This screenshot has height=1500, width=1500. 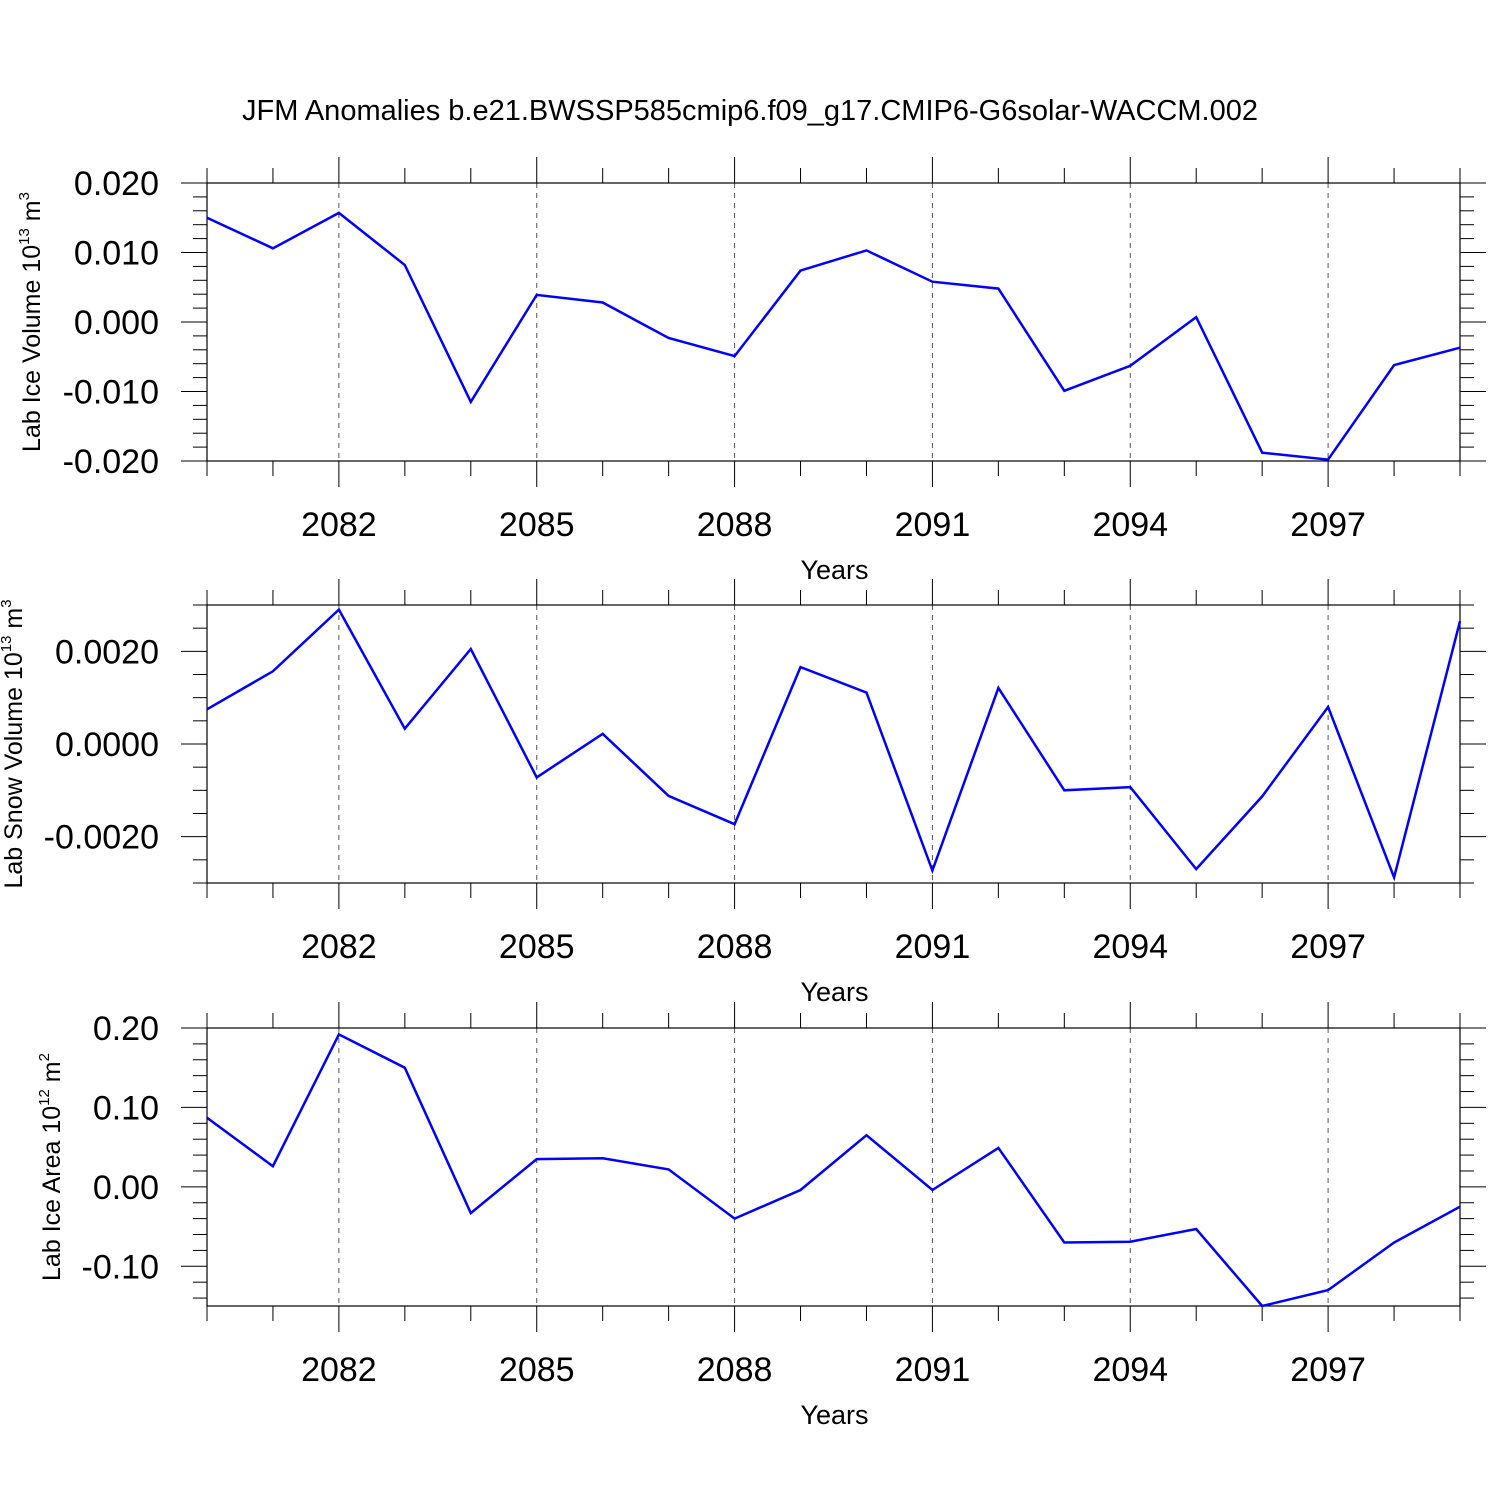 What do you see at coordinates (51, 1167) in the screenshot?
I see `ice-area-y-axis-title: Lab Ice Area 1012 m2` at bounding box center [51, 1167].